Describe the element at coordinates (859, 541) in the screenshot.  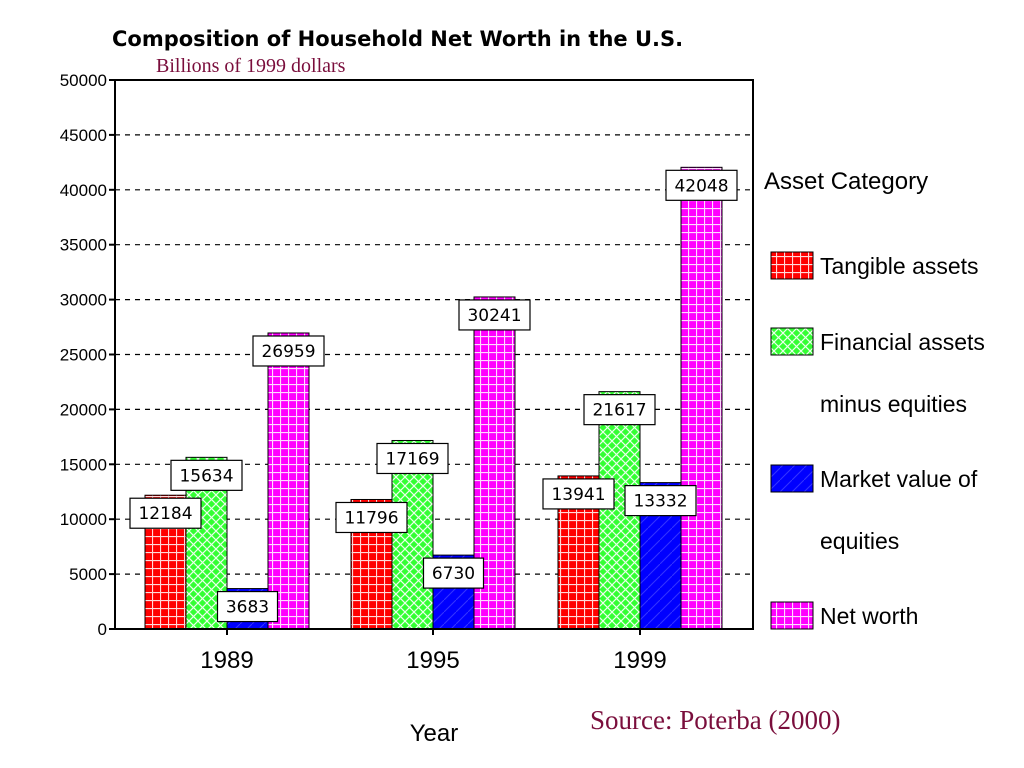
I see `legend-label-equities: equities` at that location.